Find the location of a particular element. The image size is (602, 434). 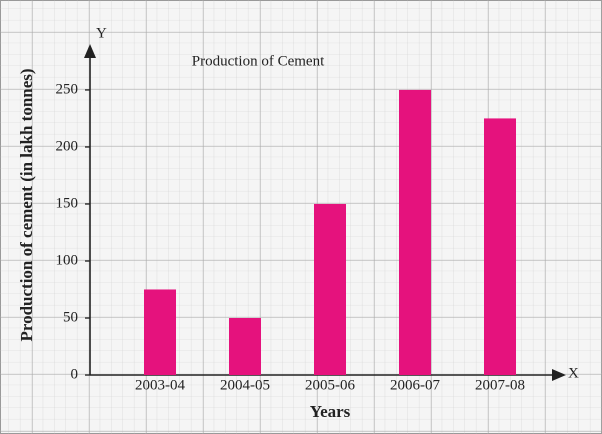

y-tick-label: 50 is located at coordinates (70, 317).